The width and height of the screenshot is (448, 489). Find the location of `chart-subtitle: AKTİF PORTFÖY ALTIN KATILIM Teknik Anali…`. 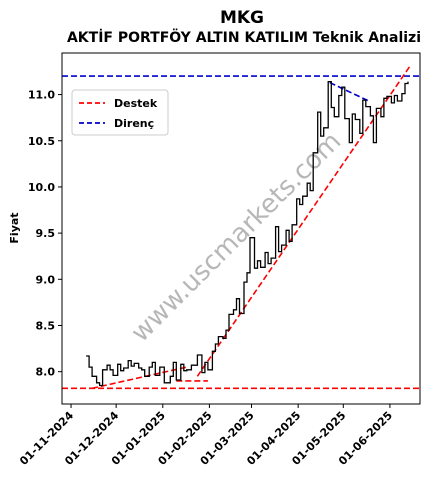

chart-subtitle: AKTİF PORTFÖY ALTIN KATILIM Teknik Anali… is located at coordinates (244, 37).